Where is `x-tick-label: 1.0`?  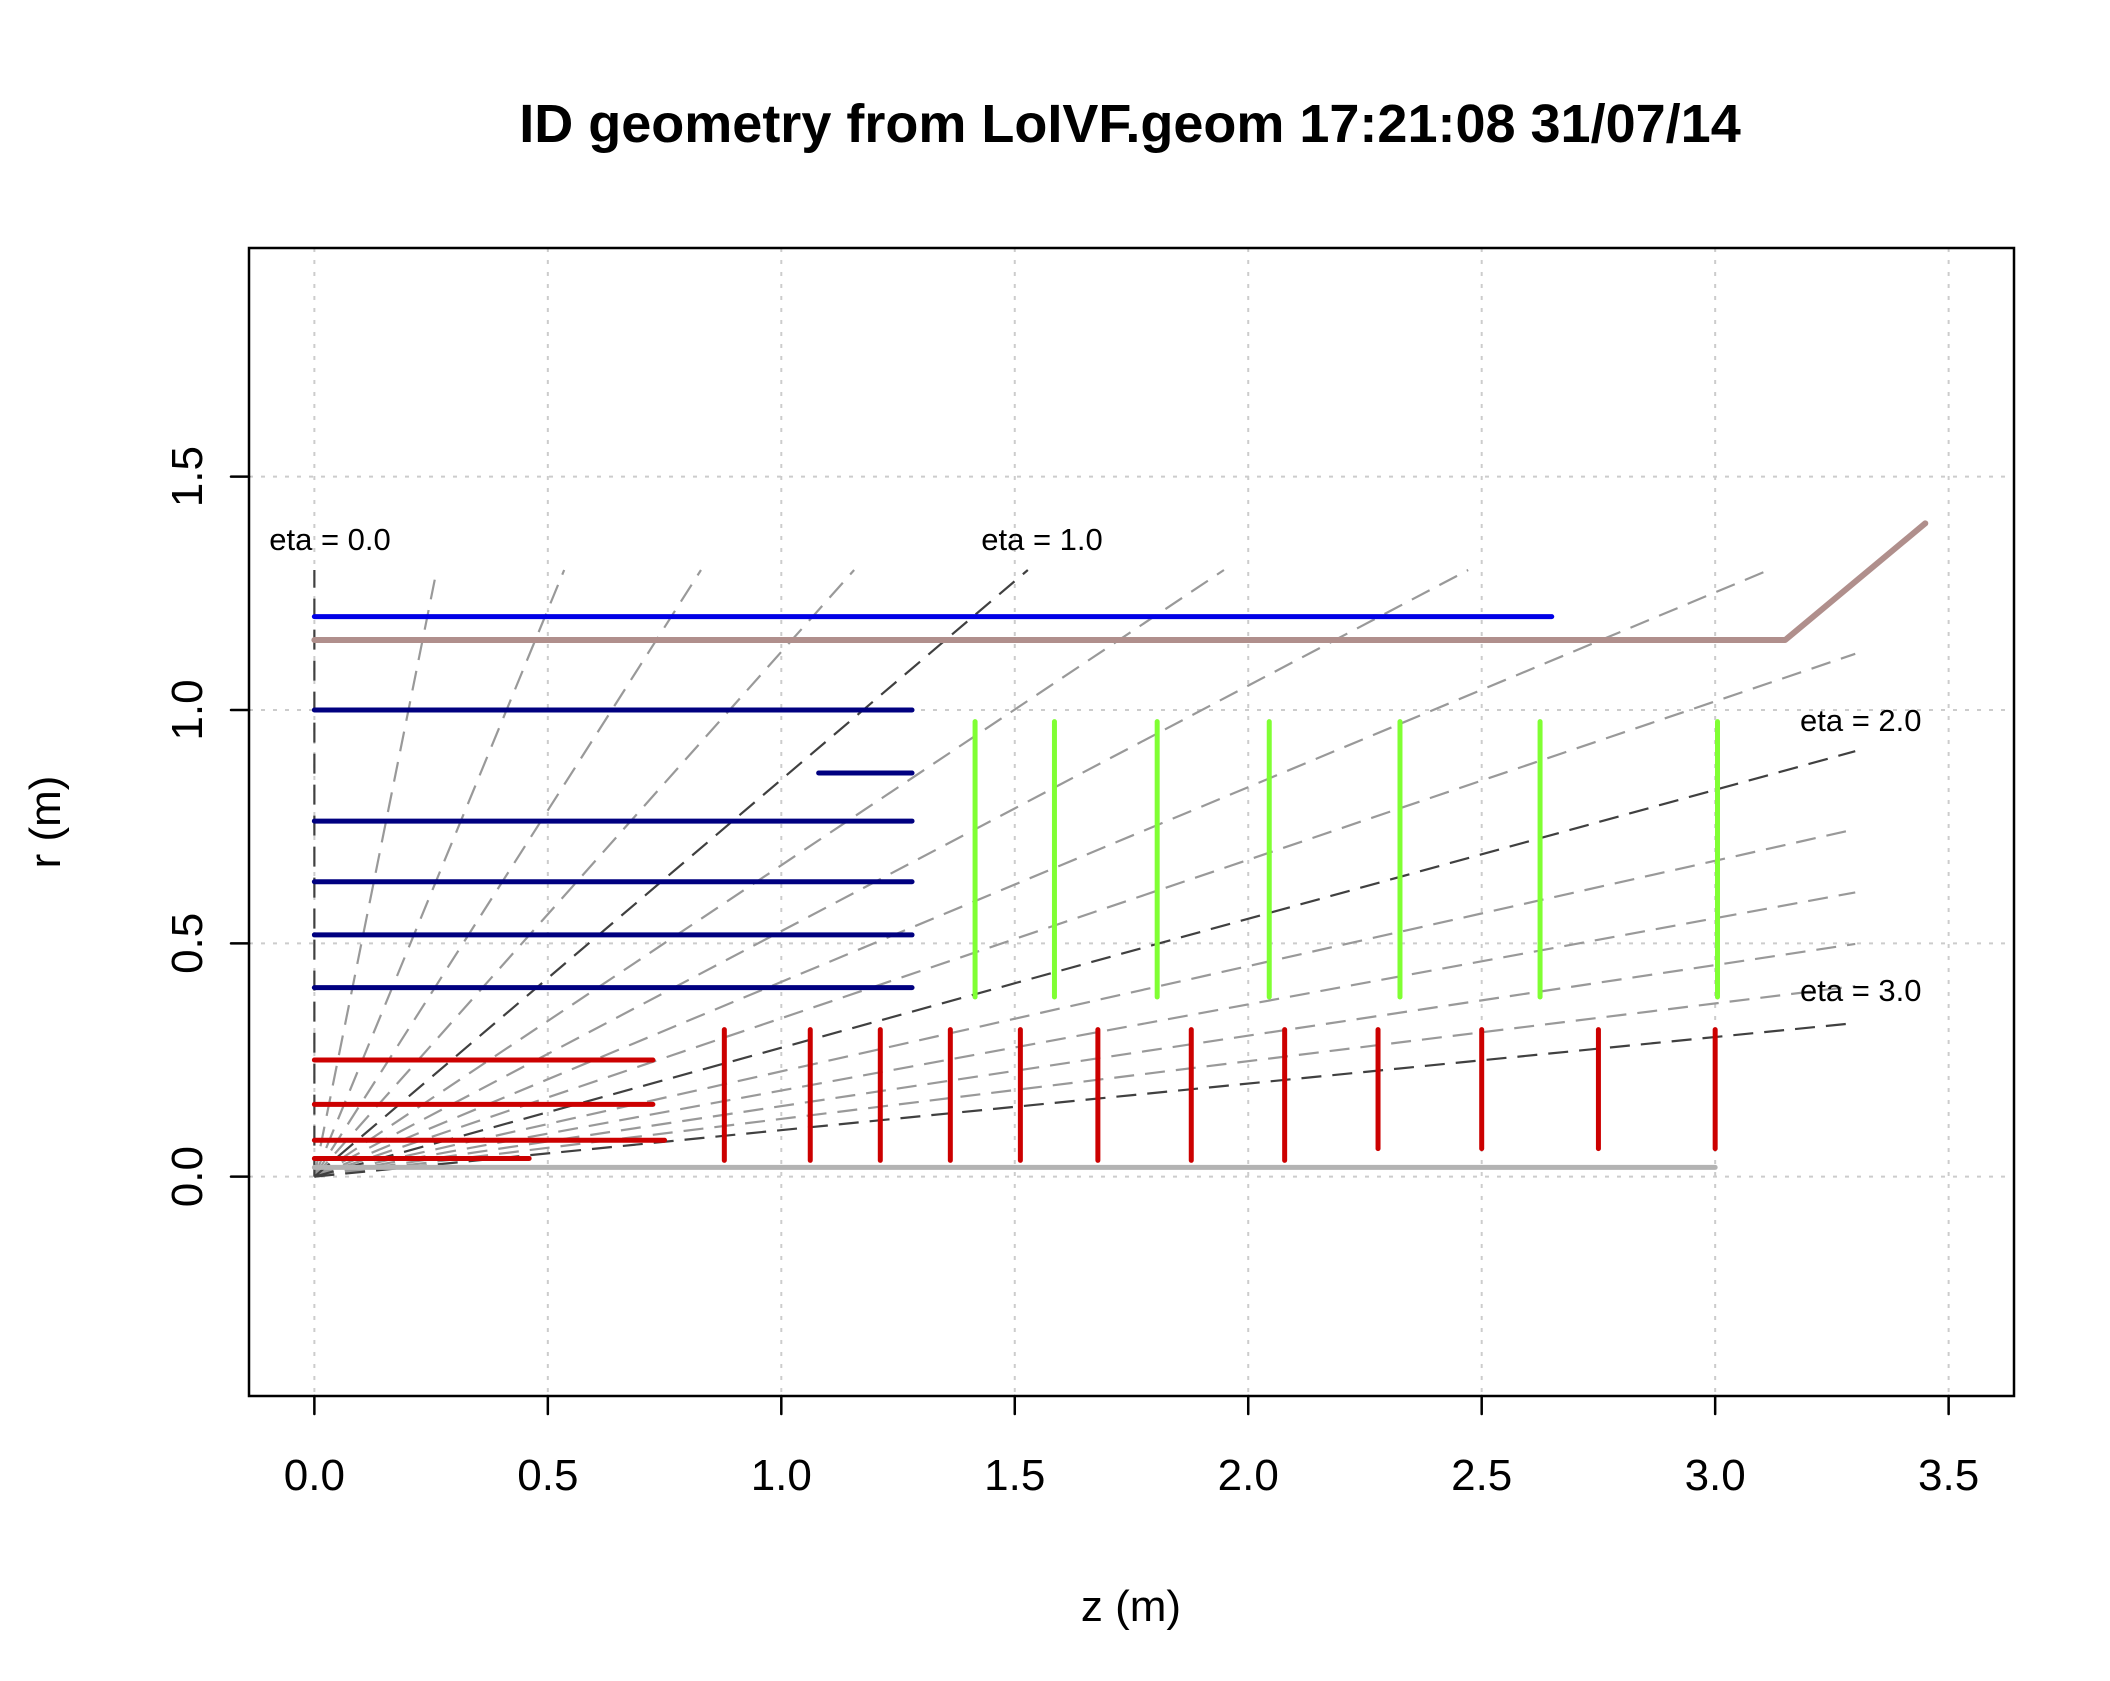
x-tick-label: 1.0 is located at coordinates (781, 1475).